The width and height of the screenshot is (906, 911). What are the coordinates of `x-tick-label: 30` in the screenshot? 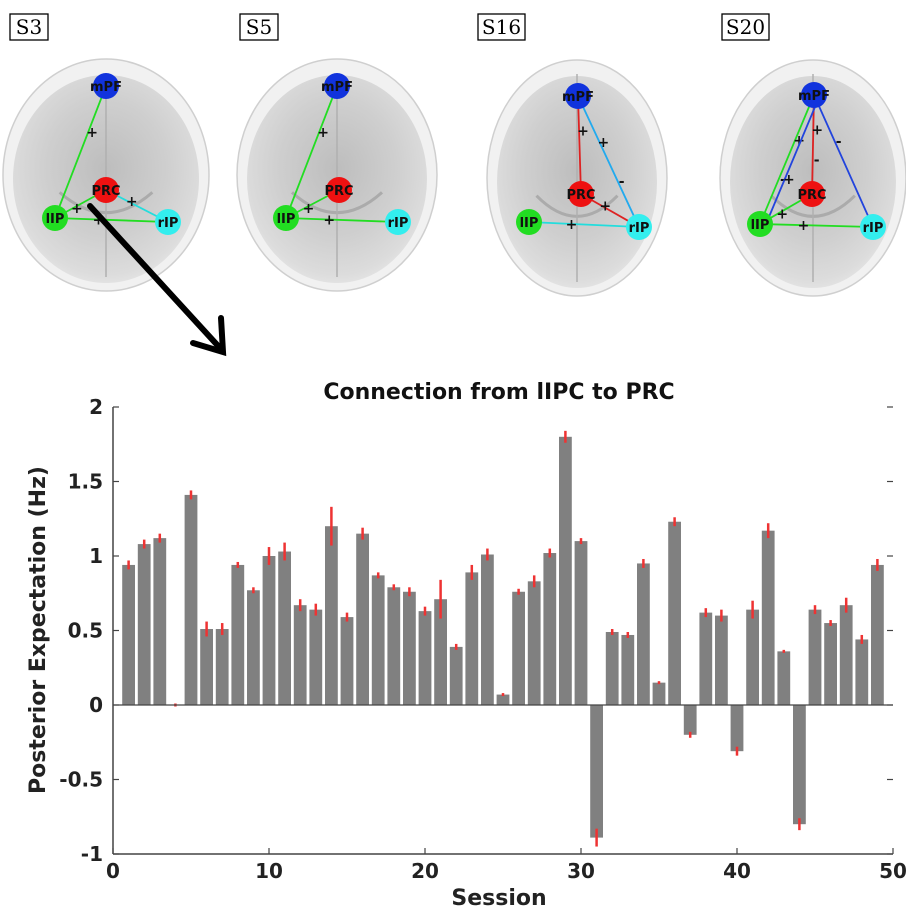 It's located at (581, 871).